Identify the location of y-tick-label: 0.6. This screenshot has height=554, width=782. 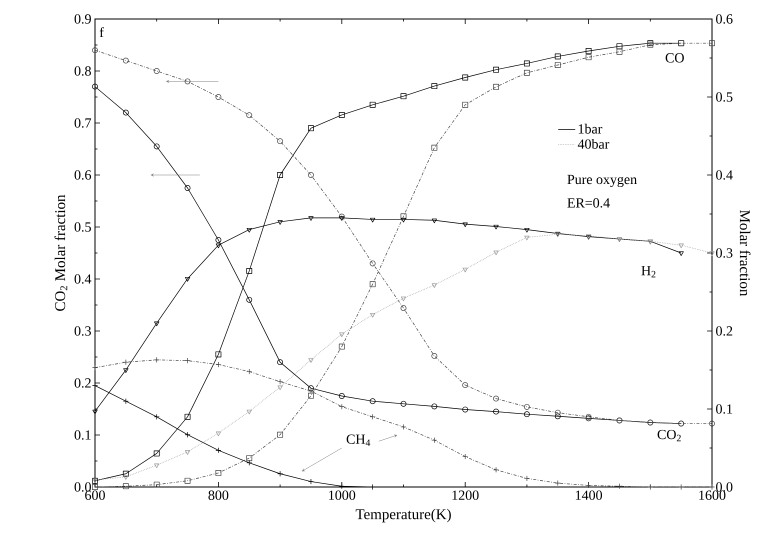
(83, 175).